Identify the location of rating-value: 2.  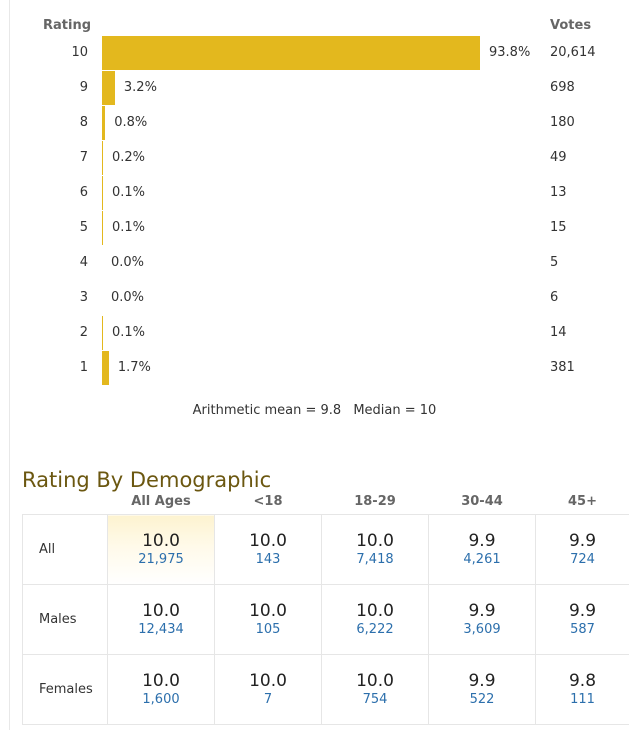
(83, 332).